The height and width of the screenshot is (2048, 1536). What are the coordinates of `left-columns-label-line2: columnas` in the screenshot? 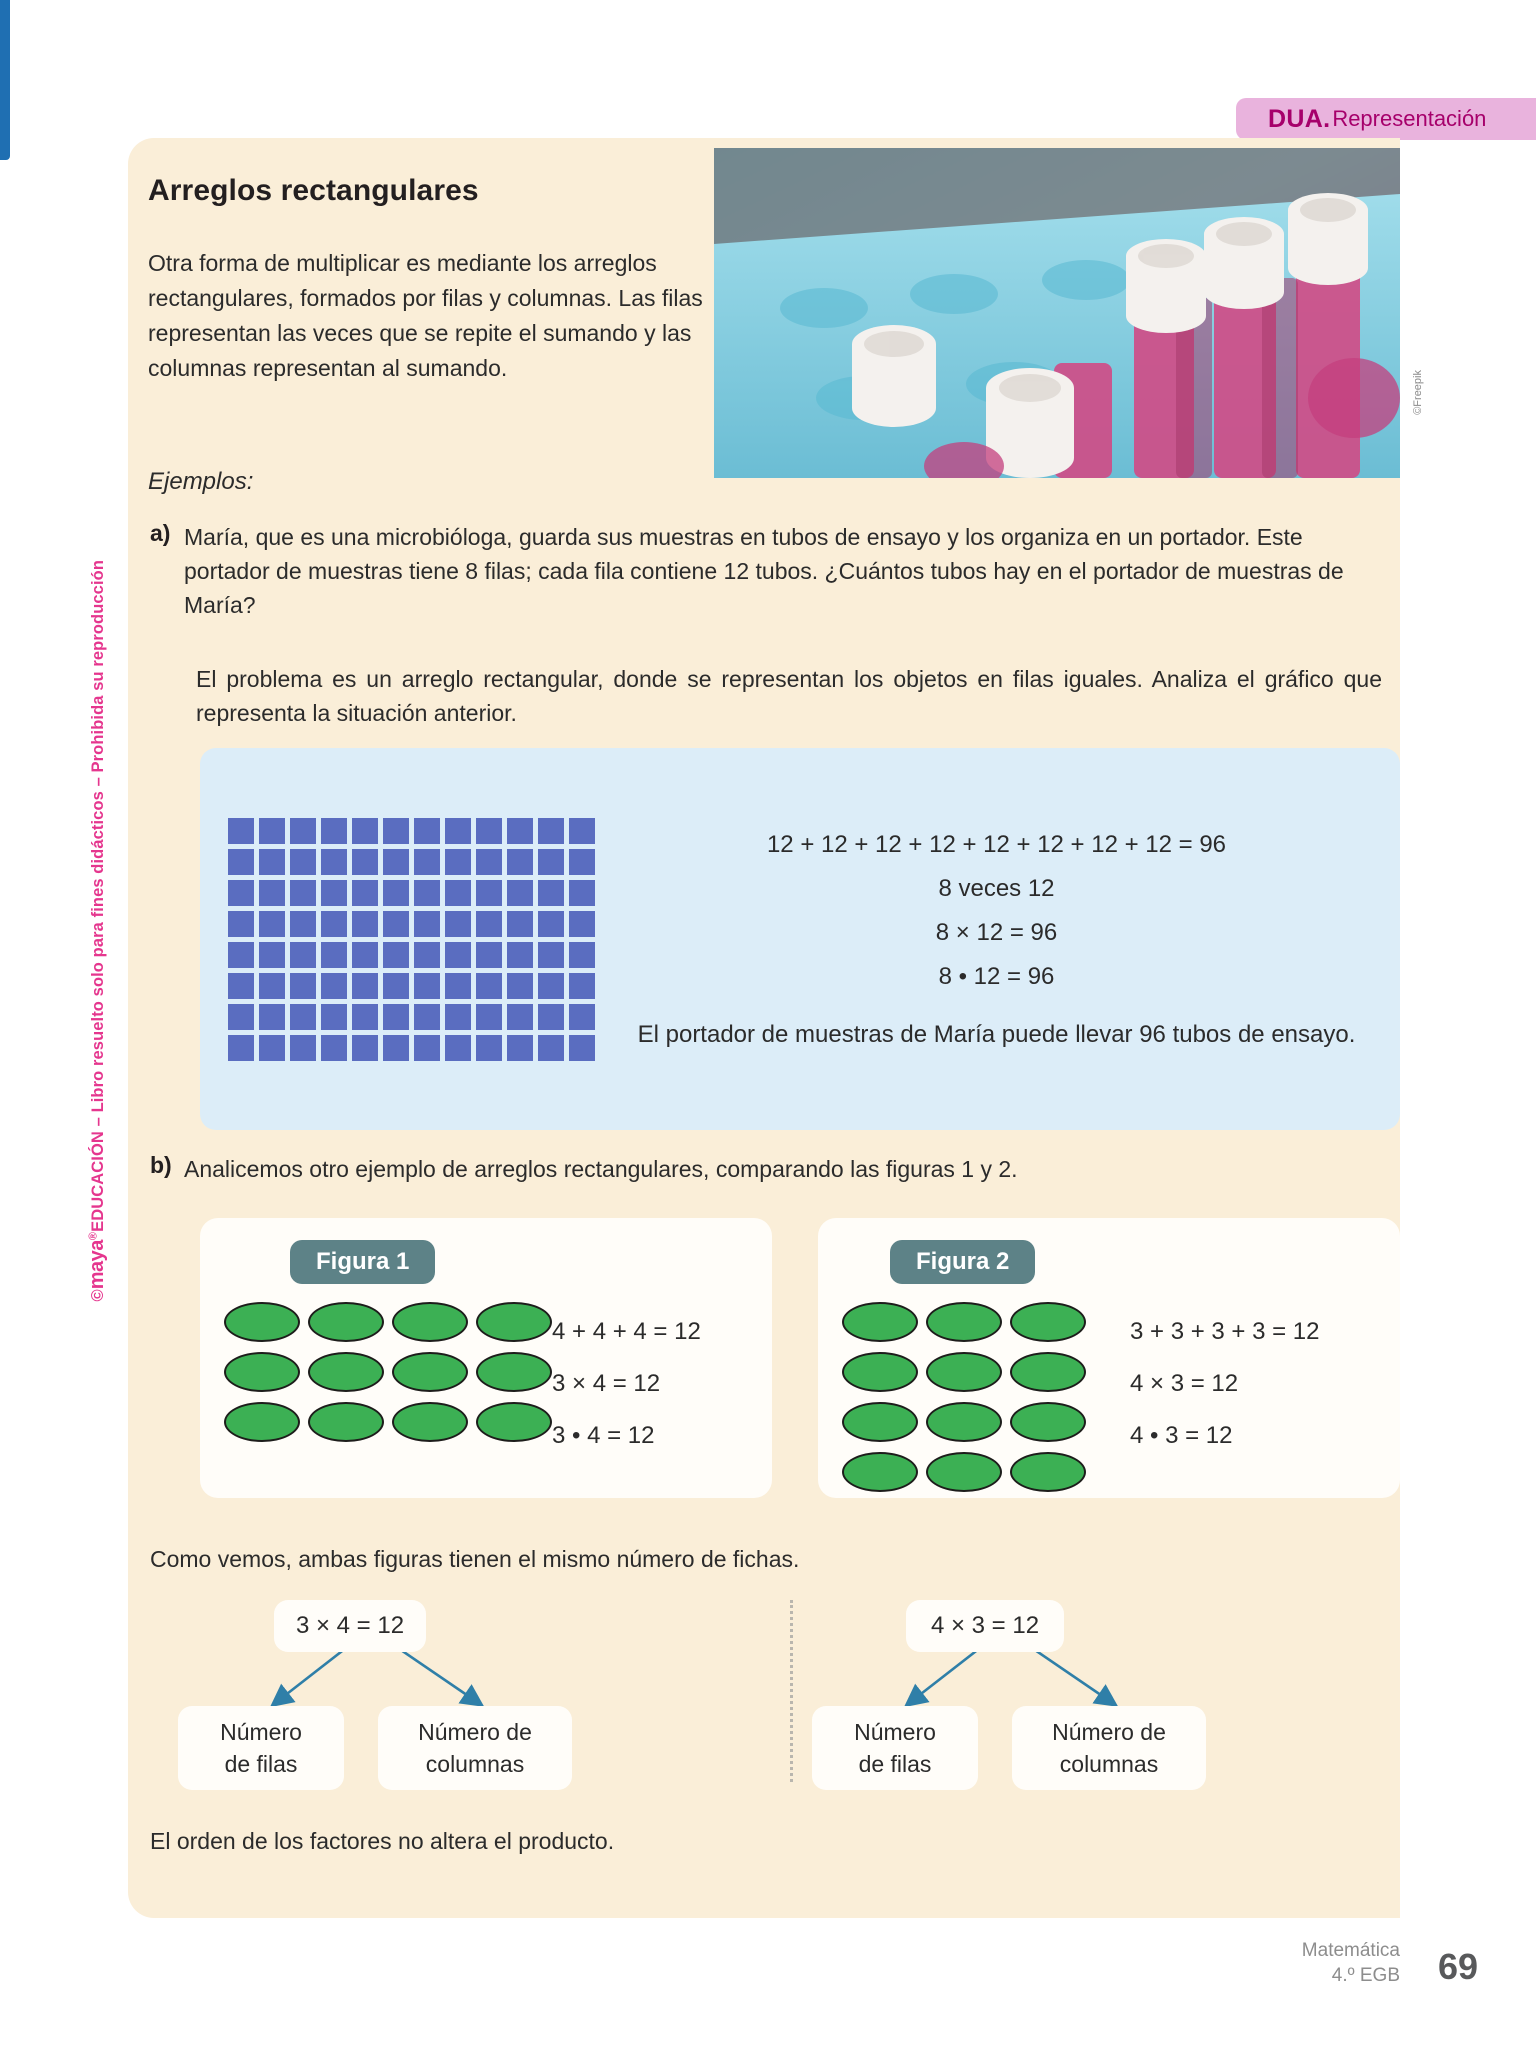 It's located at (475, 1764).